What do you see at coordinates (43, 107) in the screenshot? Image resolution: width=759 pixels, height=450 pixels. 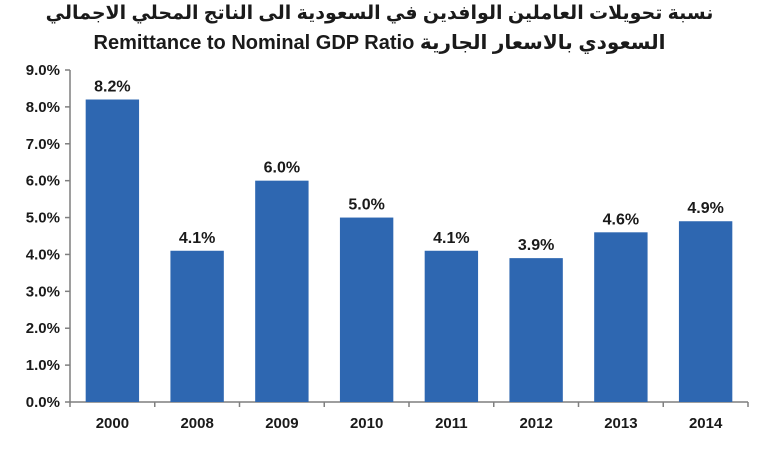 I see `y-tick-label: 8.0%` at bounding box center [43, 107].